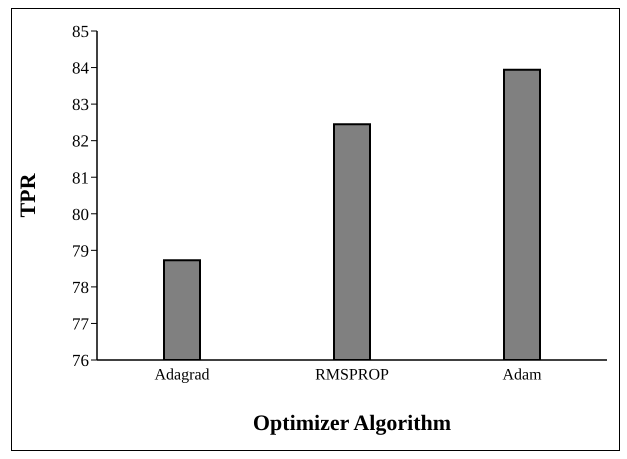  What do you see at coordinates (80, 141) in the screenshot?
I see `y-tick-label: 82` at bounding box center [80, 141].